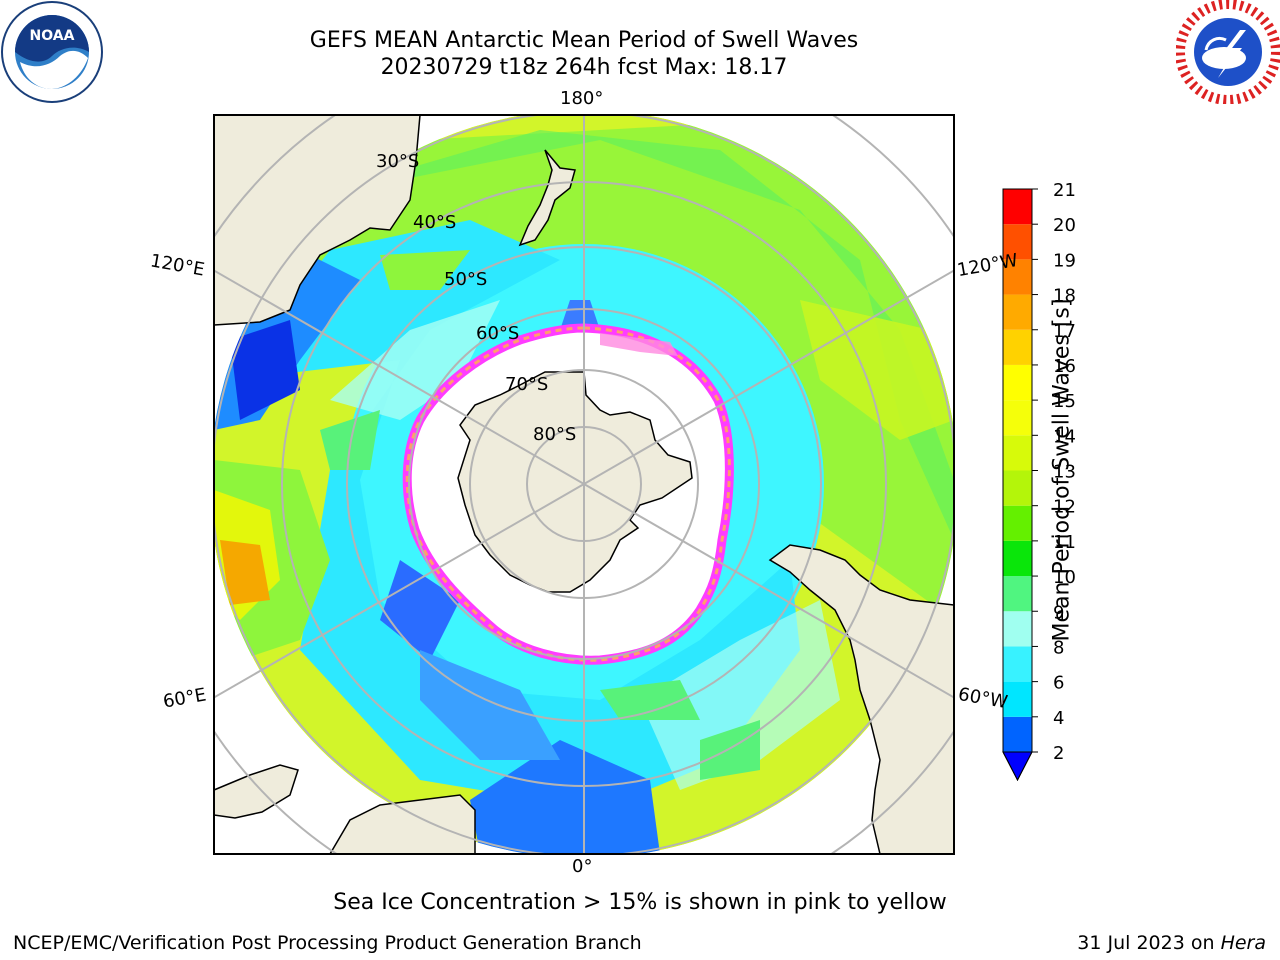  What do you see at coordinates (1064, 225) in the screenshot?
I see `colorbar-tick-label: 20` at bounding box center [1064, 225].